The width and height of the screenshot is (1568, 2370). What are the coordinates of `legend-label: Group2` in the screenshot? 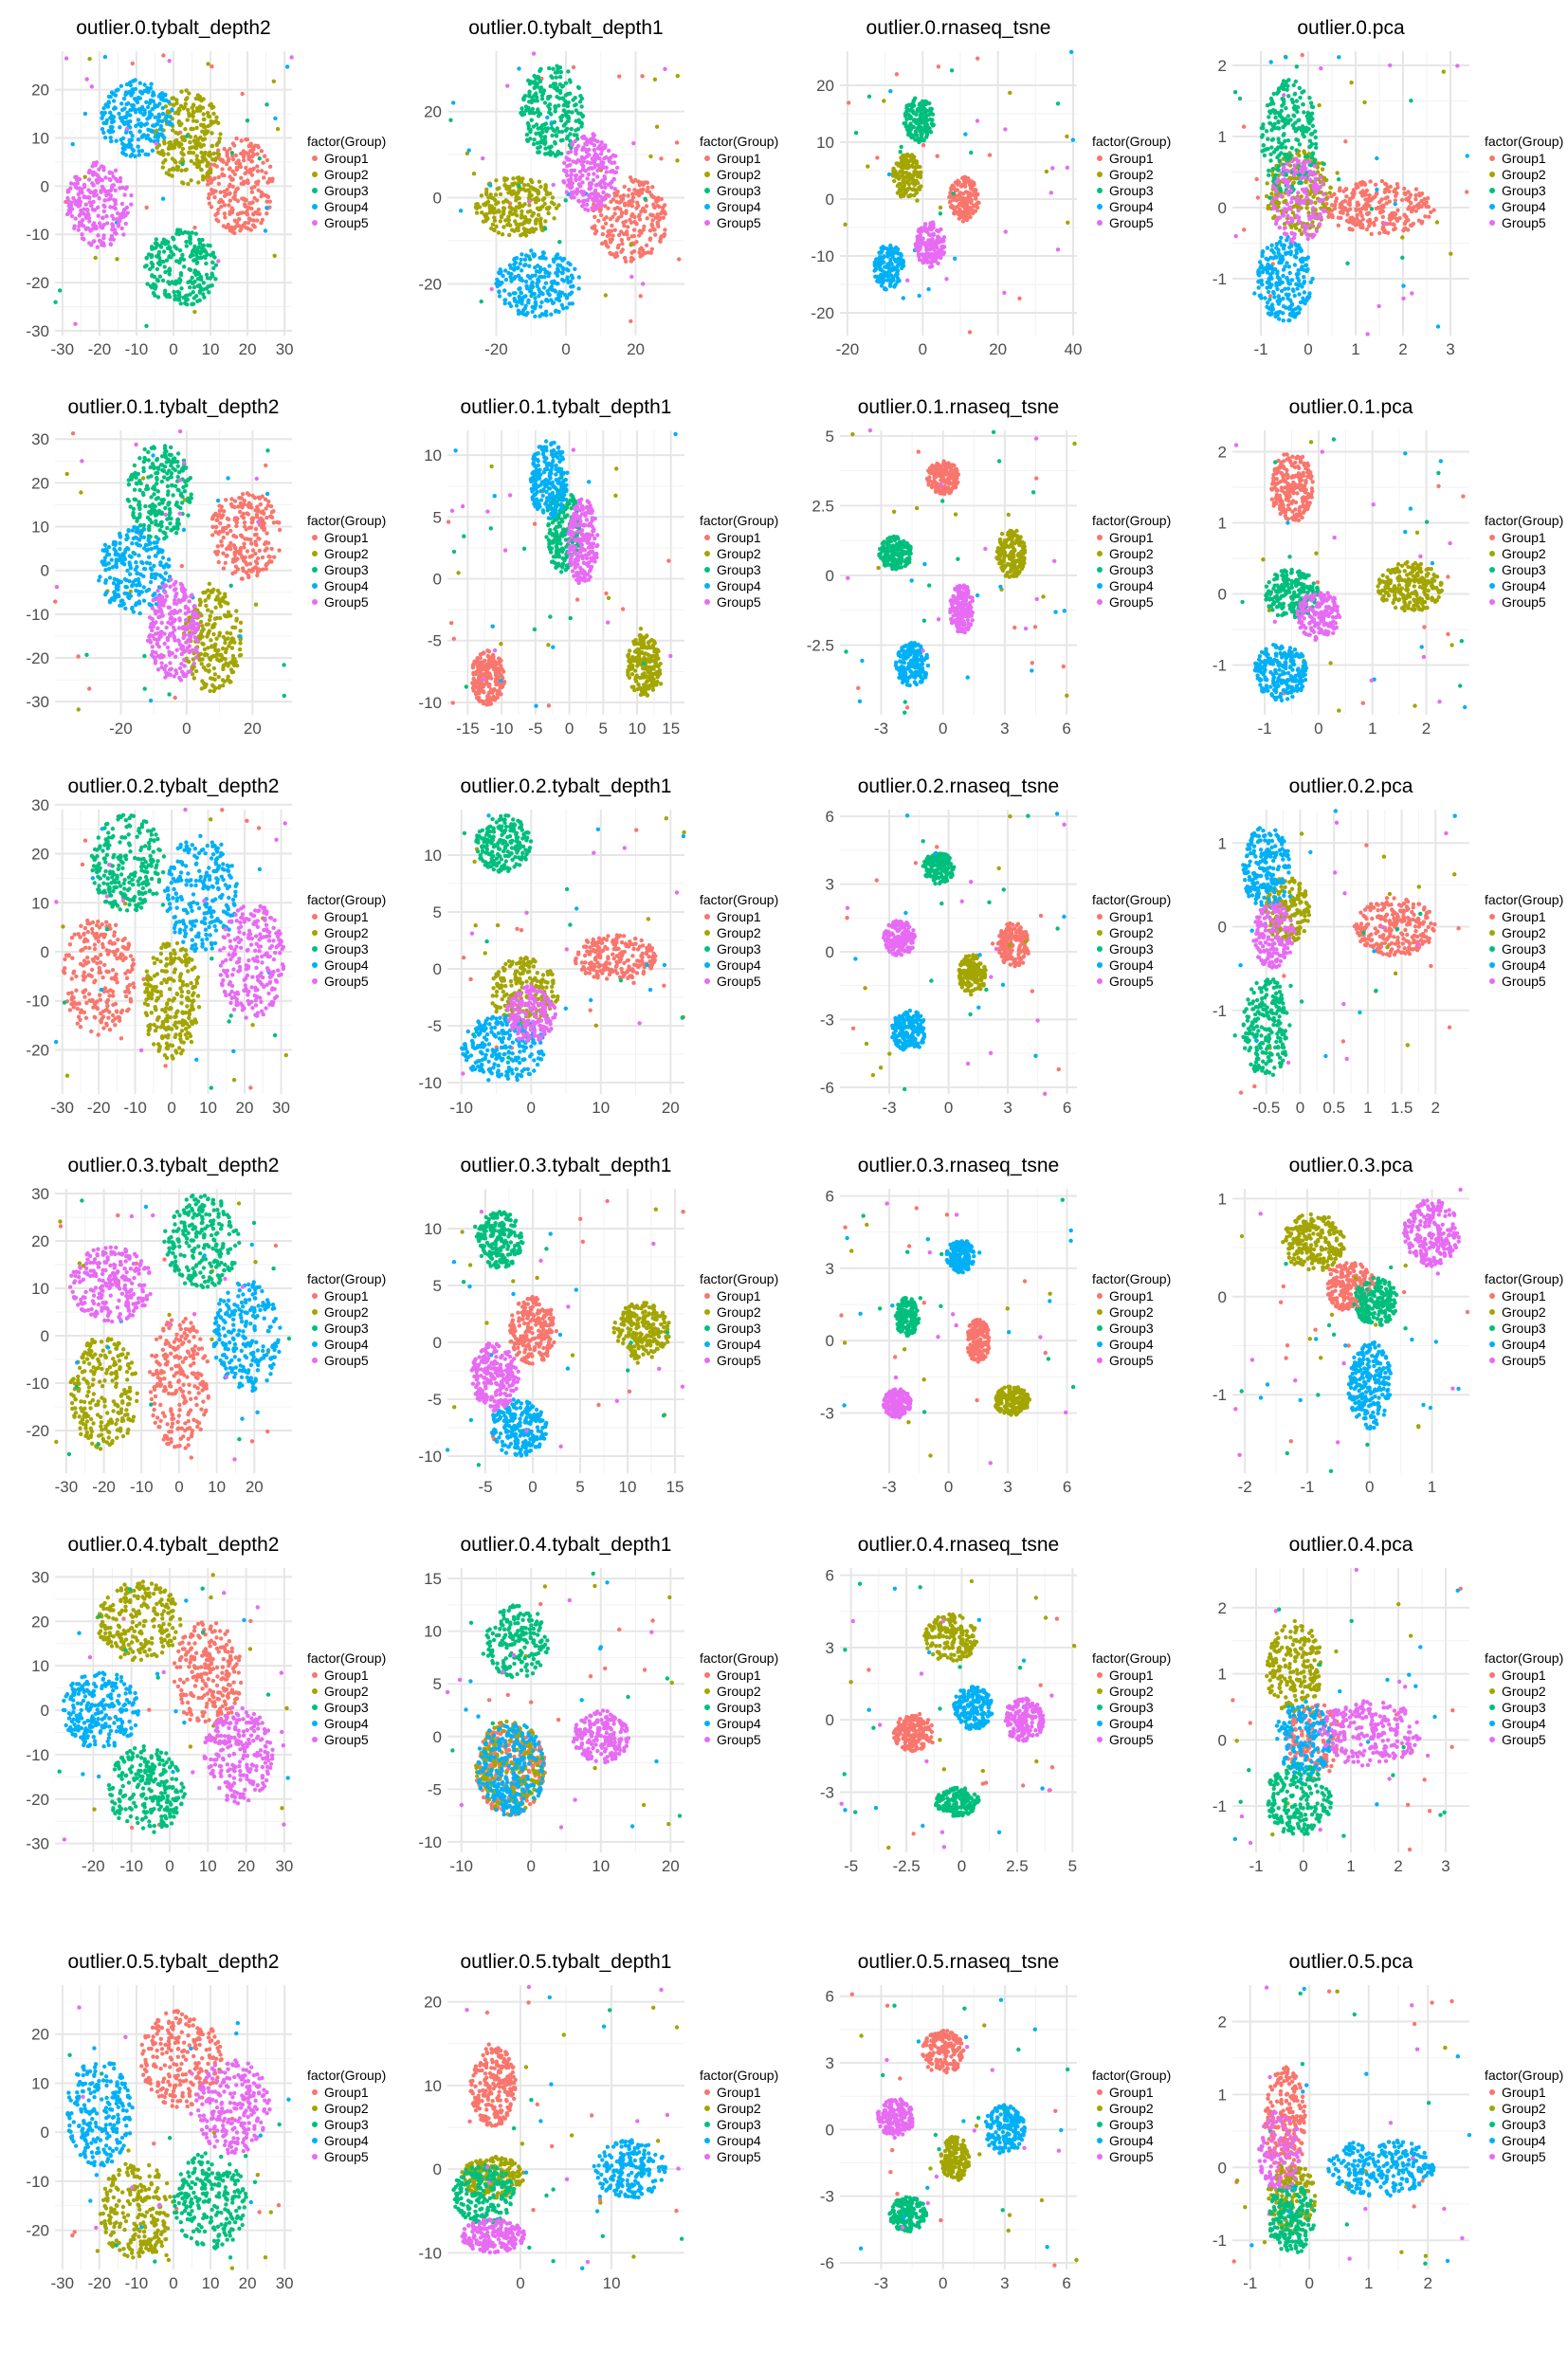 It's located at (346, 174).